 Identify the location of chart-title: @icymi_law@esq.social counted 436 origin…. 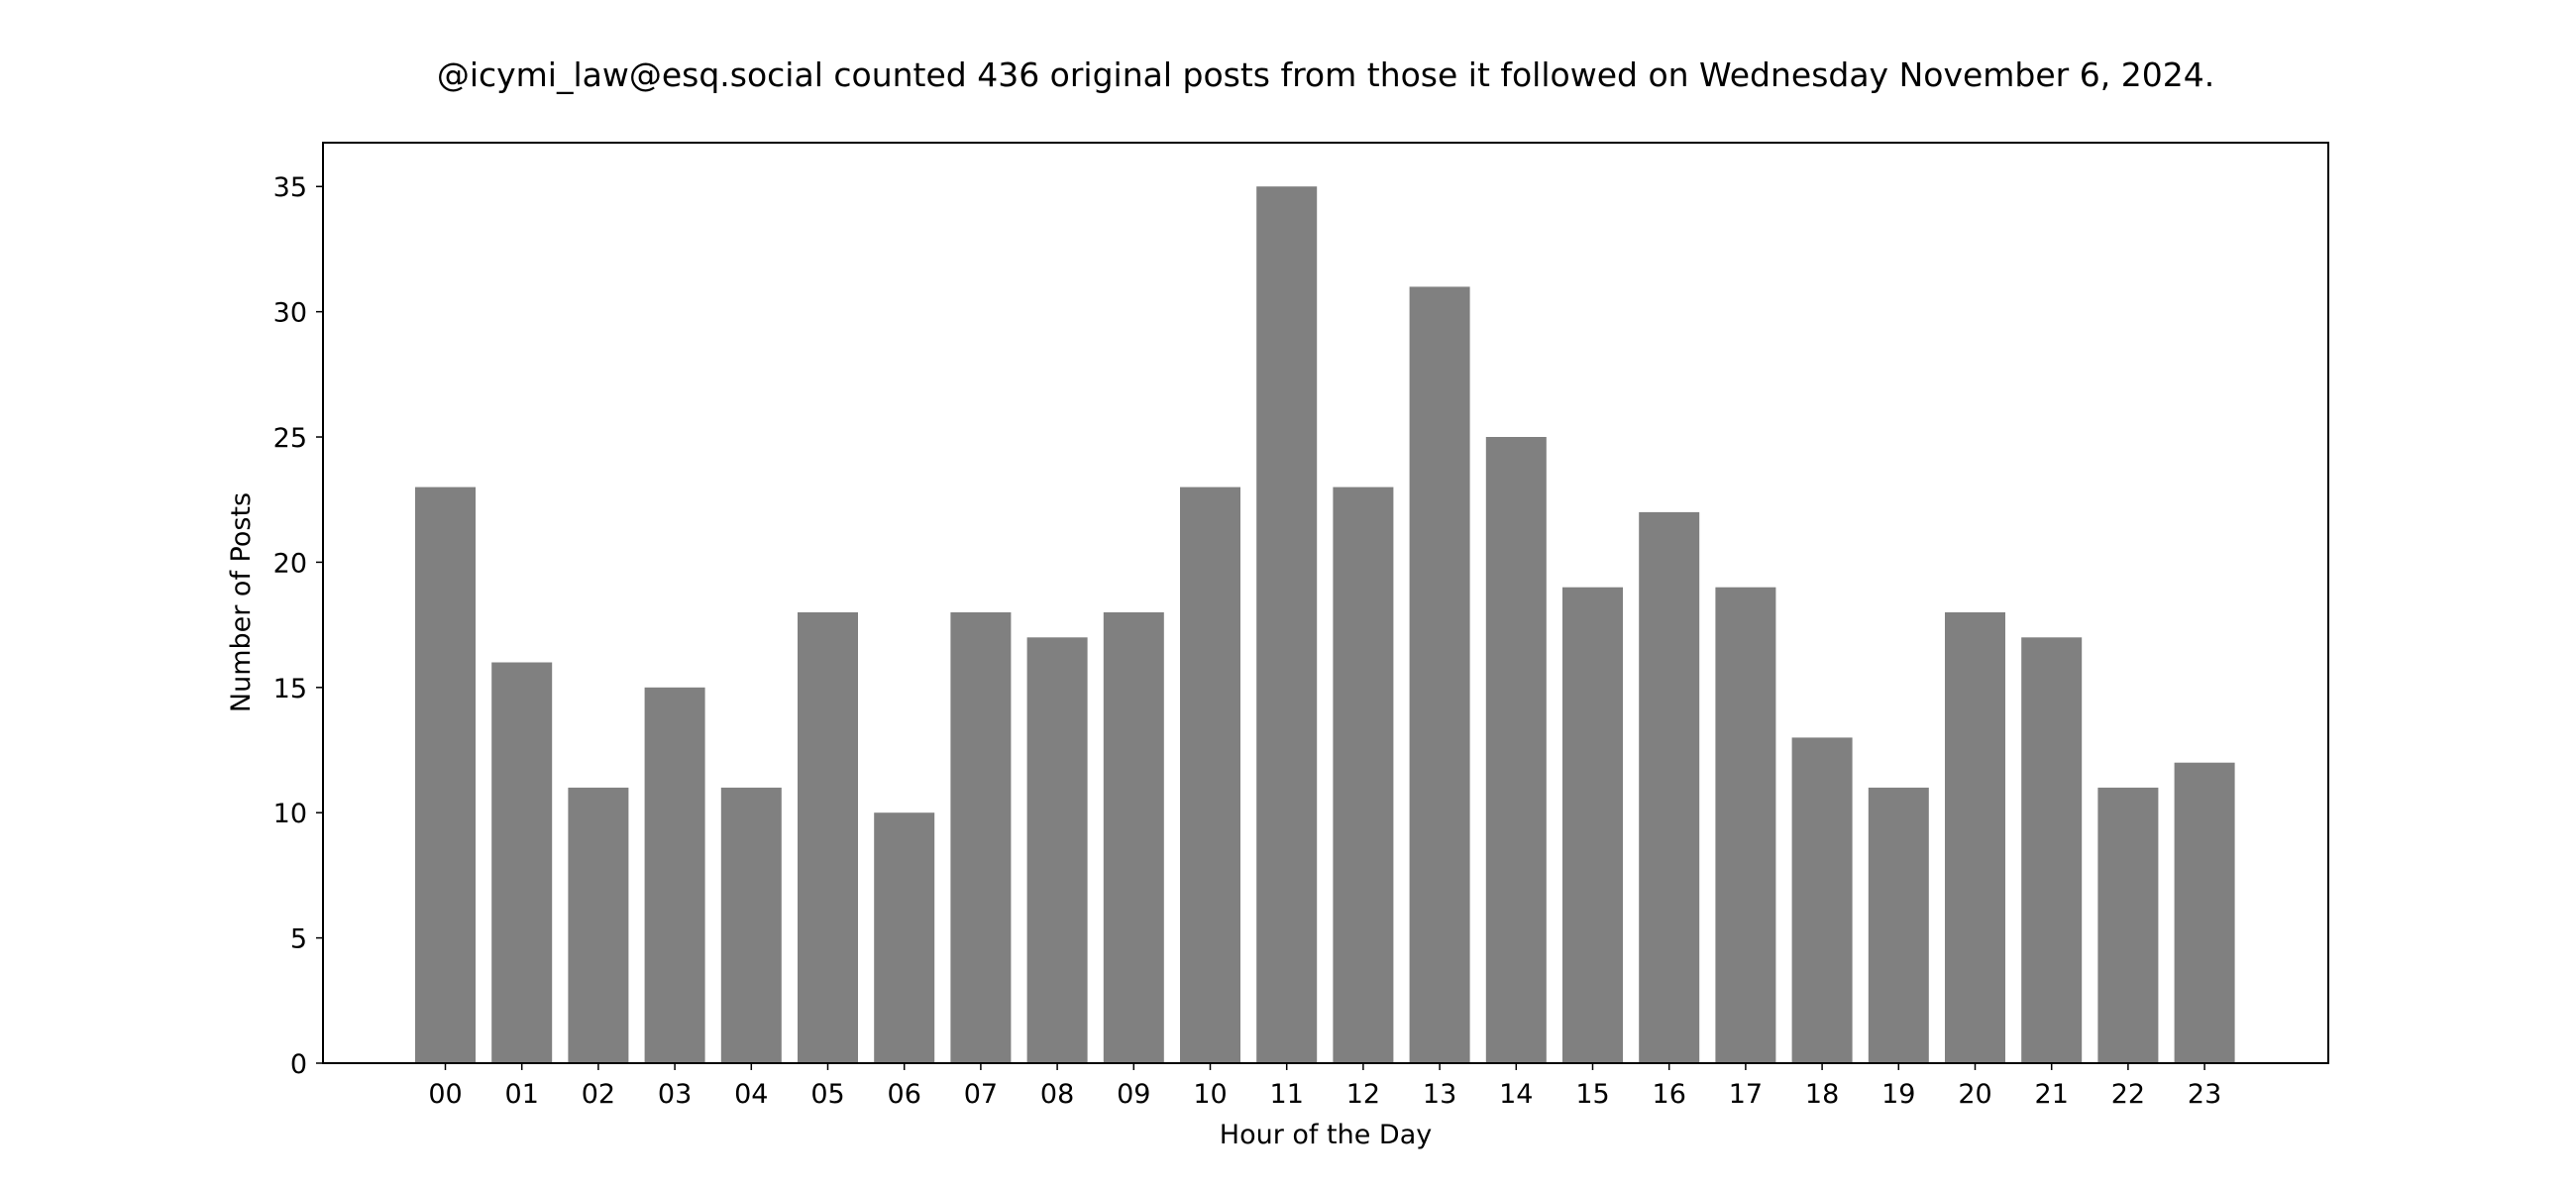
(1325, 75).